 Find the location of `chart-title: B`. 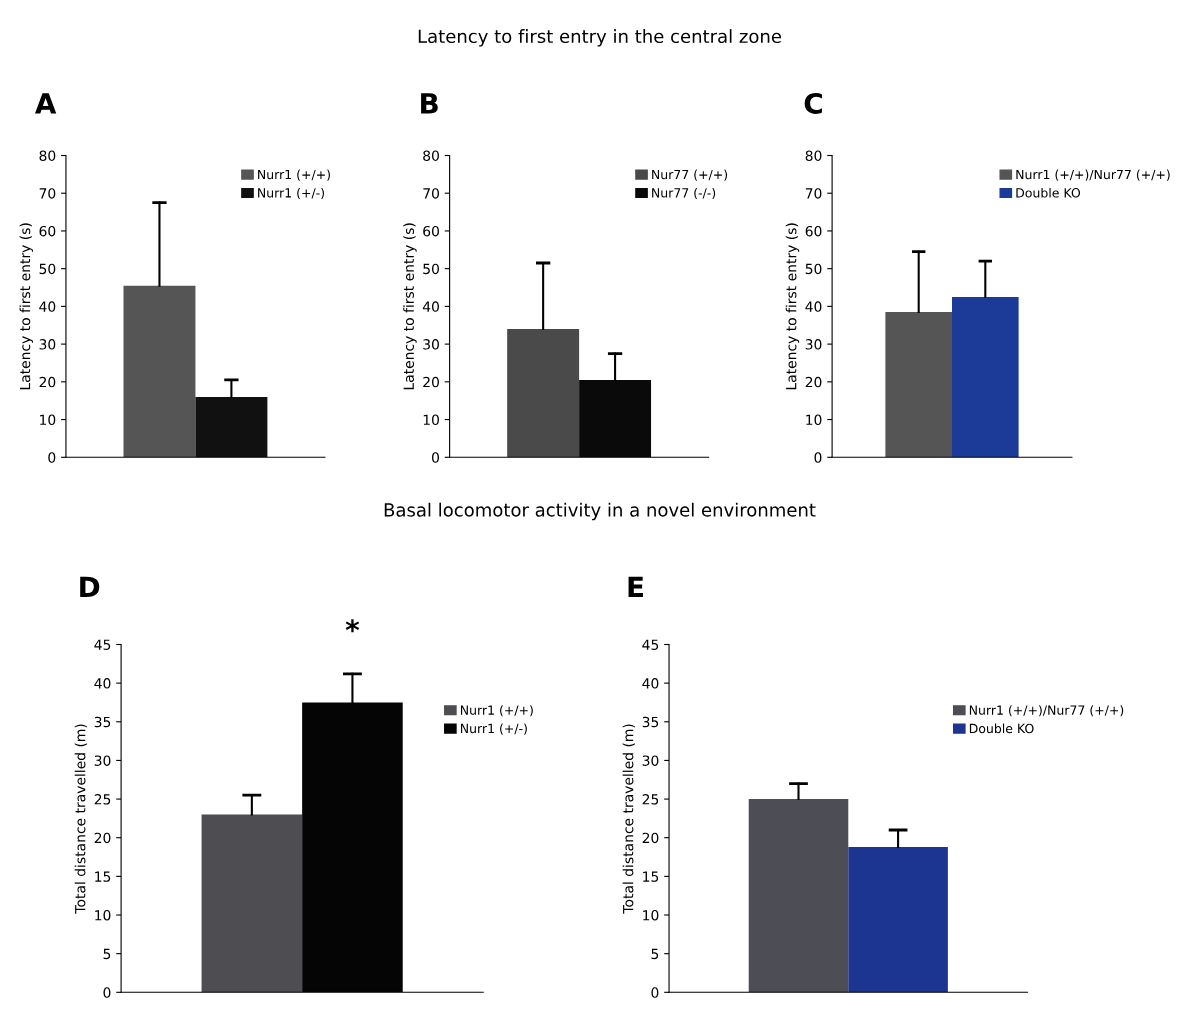

chart-title: B is located at coordinates (429, 103).